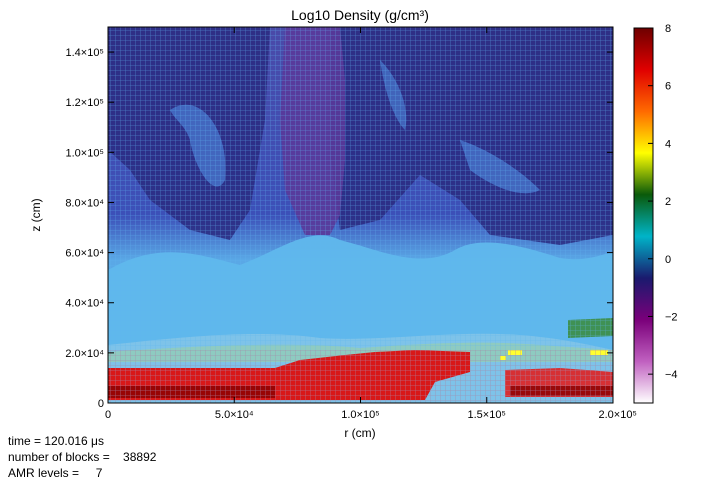 The image size is (720, 481). I want to click on colorbar-tick-label: 6, so click(668, 87).